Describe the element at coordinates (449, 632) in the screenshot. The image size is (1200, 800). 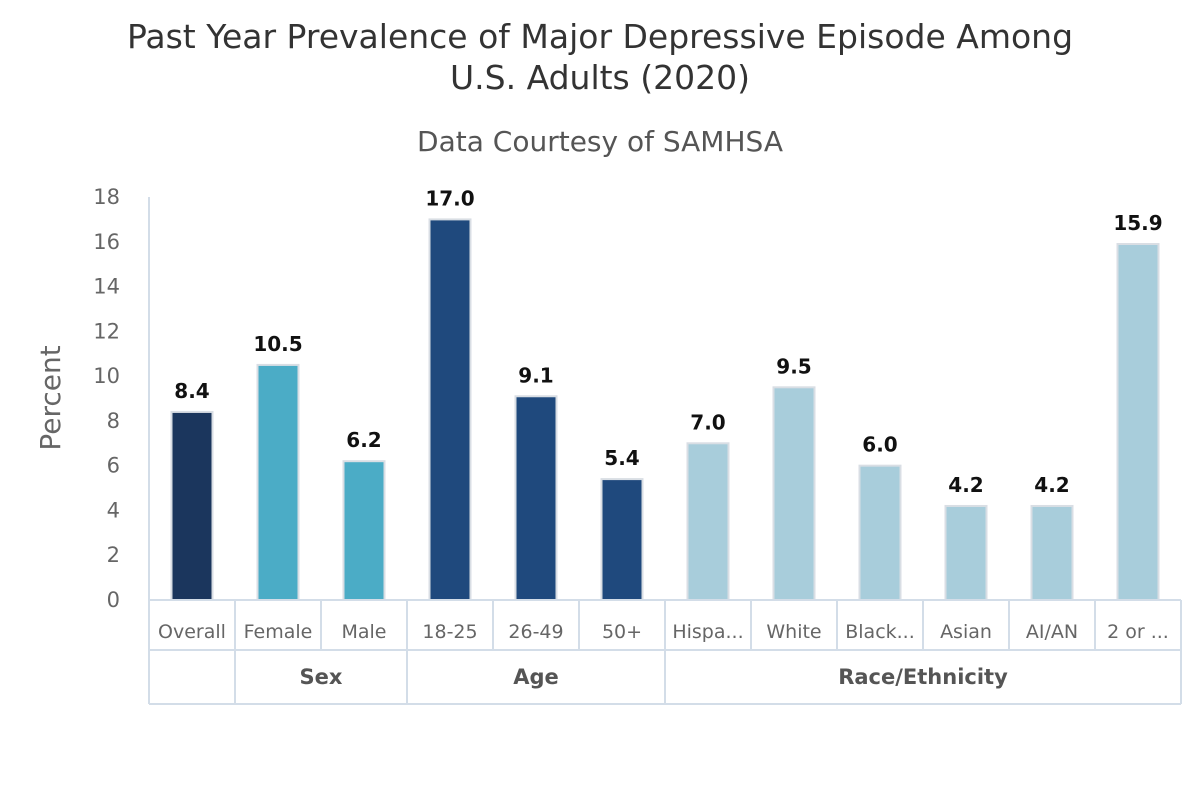
I see `x-tick-label: 18-25` at that location.